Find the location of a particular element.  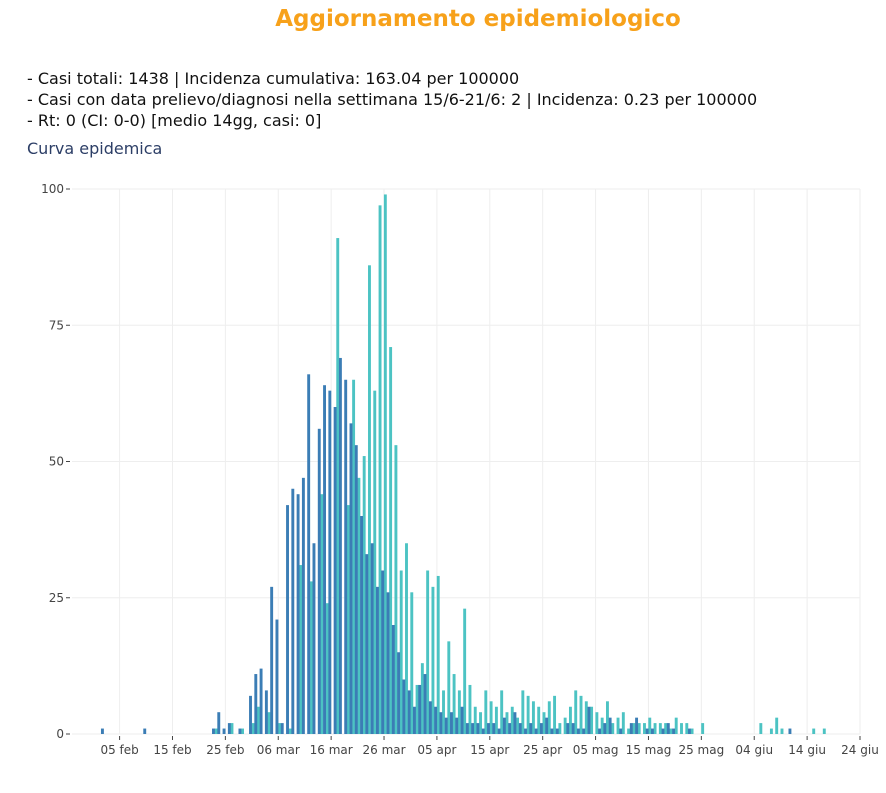

y-tick-label: 100 is located at coordinates (52, 189).